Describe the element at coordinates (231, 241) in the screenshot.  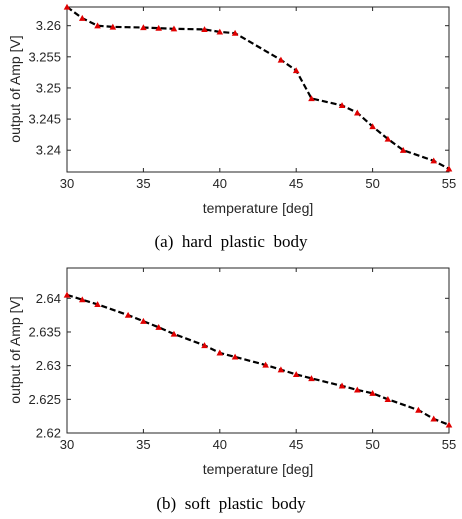
I see `panel-caption: (a) hard plastic body` at that location.